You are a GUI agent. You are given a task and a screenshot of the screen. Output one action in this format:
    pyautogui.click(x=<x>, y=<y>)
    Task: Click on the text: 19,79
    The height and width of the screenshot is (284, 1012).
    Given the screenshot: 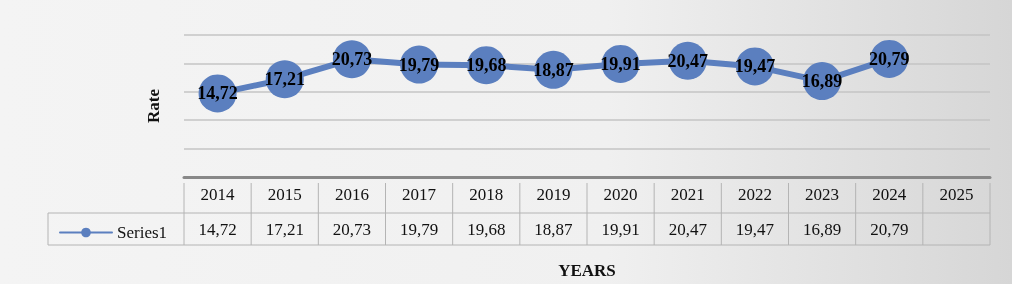 What is the action you would take?
    pyautogui.click(x=419, y=64)
    